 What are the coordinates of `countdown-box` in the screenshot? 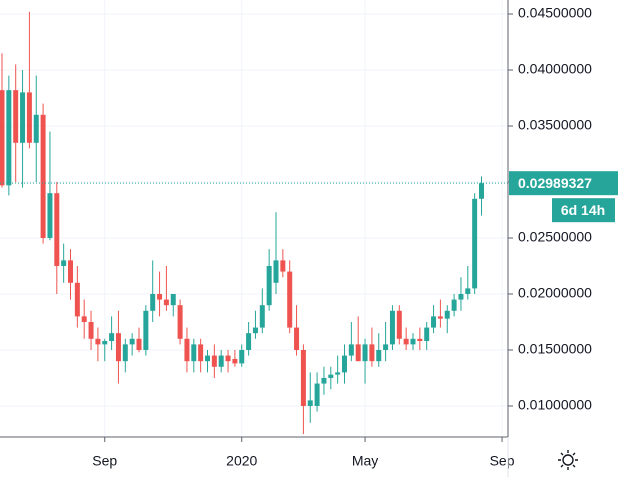 It's located at (583, 210).